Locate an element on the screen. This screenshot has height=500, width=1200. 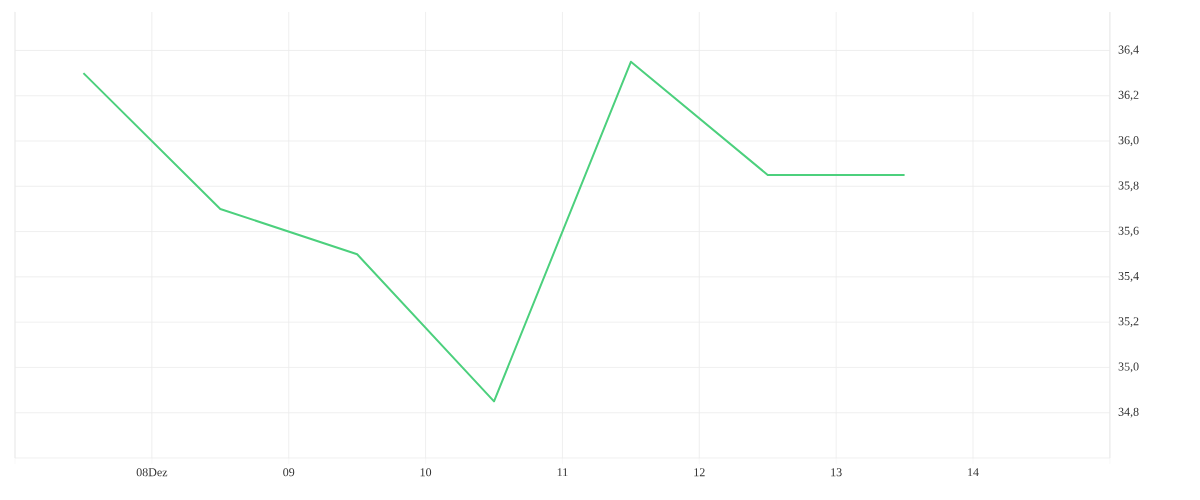
x-tick-label: 11 is located at coordinates (562, 472).